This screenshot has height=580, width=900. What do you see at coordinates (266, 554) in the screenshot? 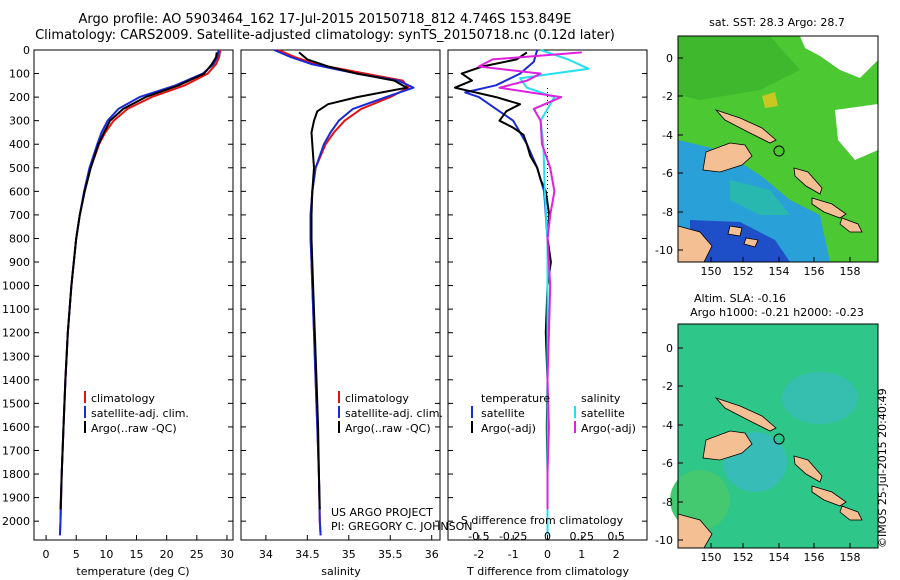
I see `x-tick-label: 34` at bounding box center [266, 554].